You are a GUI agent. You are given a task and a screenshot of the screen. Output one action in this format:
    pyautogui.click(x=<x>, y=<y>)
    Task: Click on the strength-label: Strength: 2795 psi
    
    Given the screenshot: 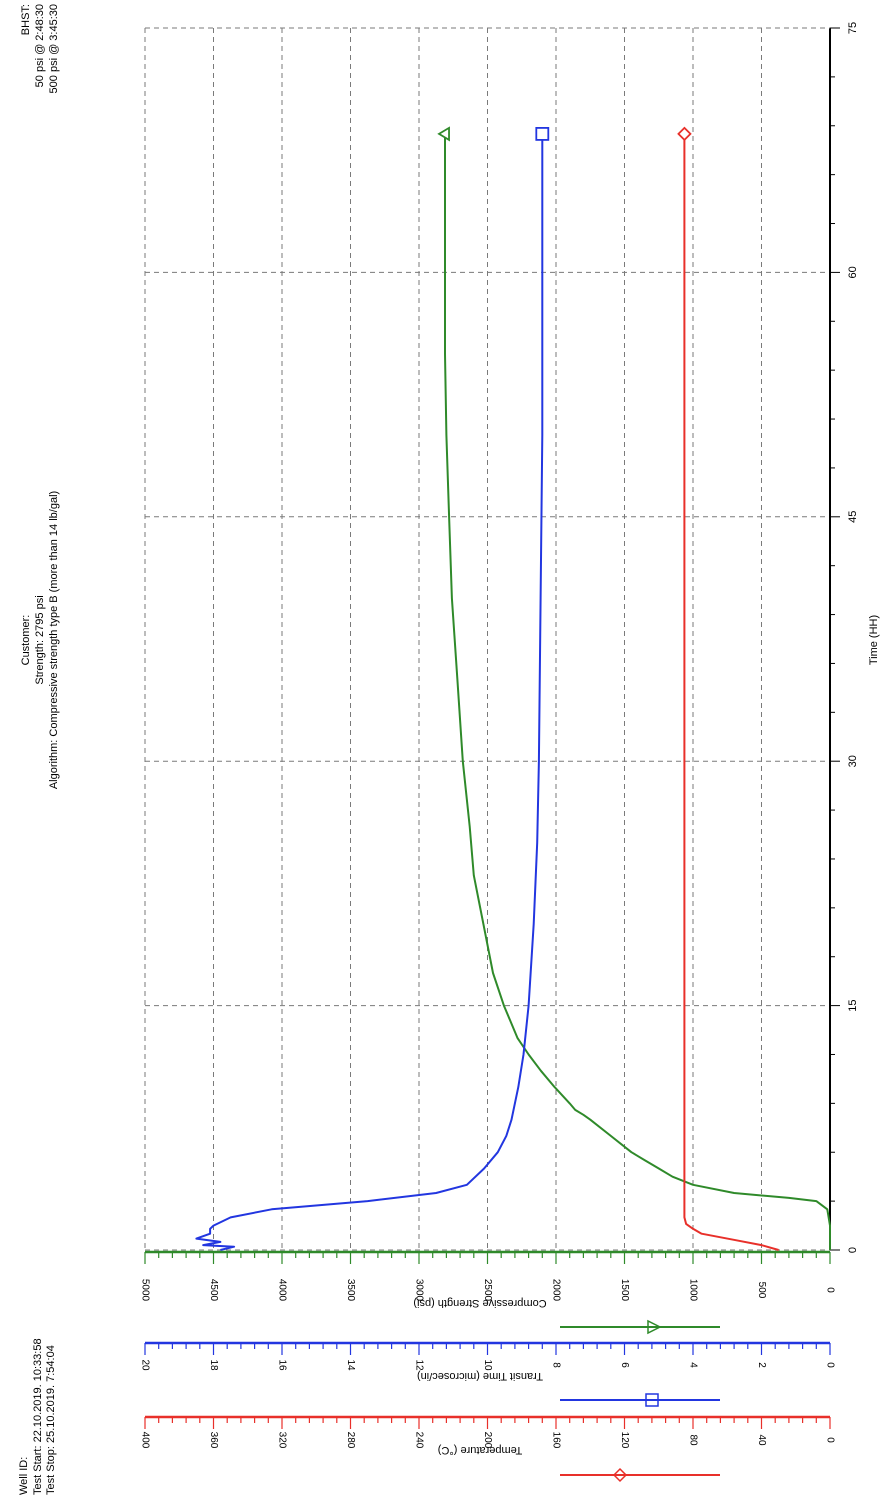 What is the action you would take?
    pyautogui.click(x=40, y=639)
    